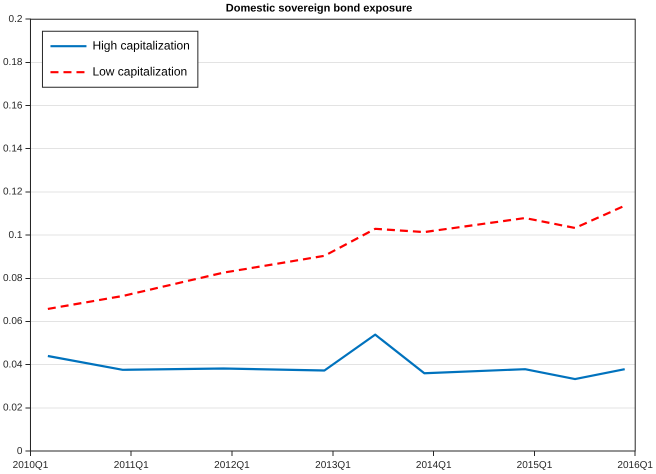 The width and height of the screenshot is (656, 474). What do you see at coordinates (19, 451) in the screenshot?
I see `y-tick-label: 0` at bounding box center [19, 451].